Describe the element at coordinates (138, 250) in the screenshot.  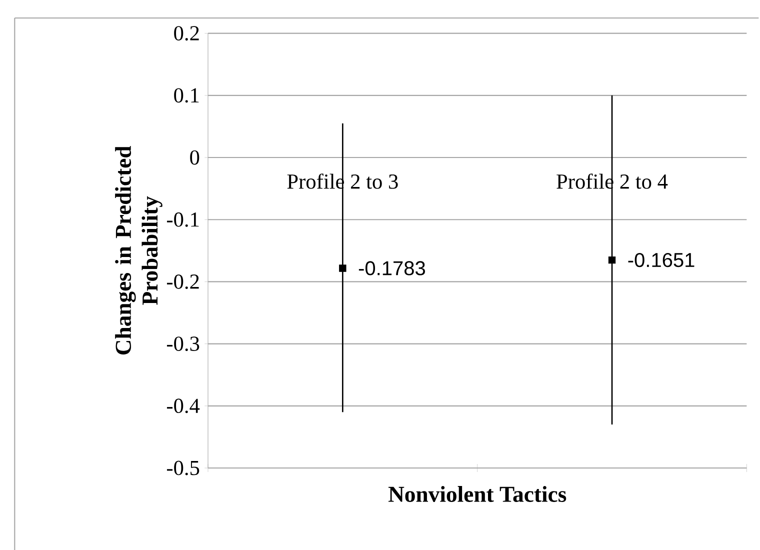
I see `y-axis-title: Changes in Predicted Probability` at that location.